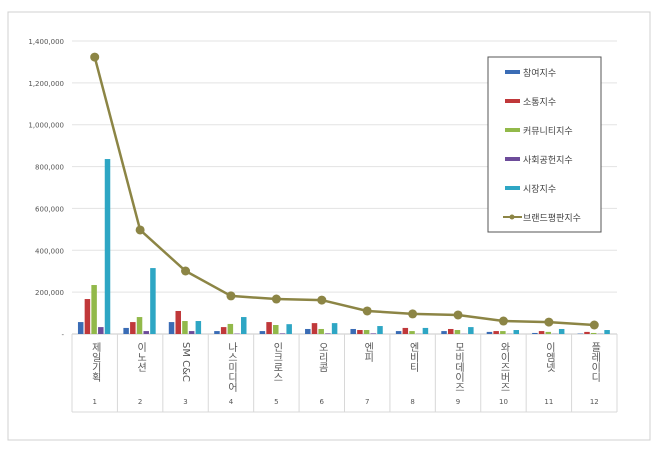  What do you see at coordinates (231, 402) in the screenshot?
I see `rank-label: 4` at bounding box center [231, 402].